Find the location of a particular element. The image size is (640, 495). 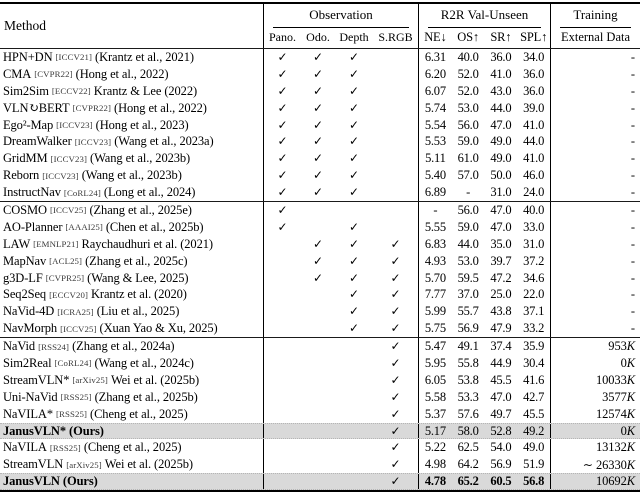

metric-value: 5.17 is located at coordinates (435, 430).